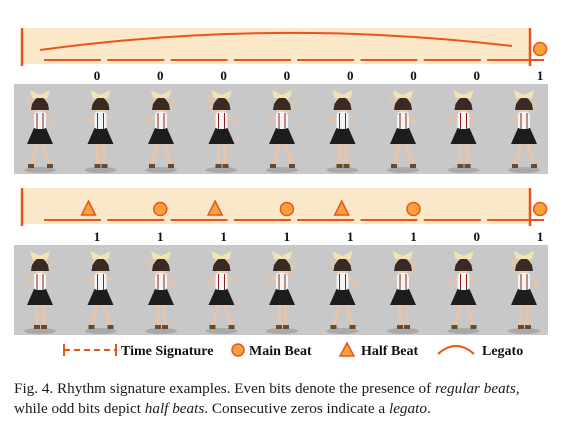  I want to click on legend-time-signature: Time Signature, so click(138, 351).